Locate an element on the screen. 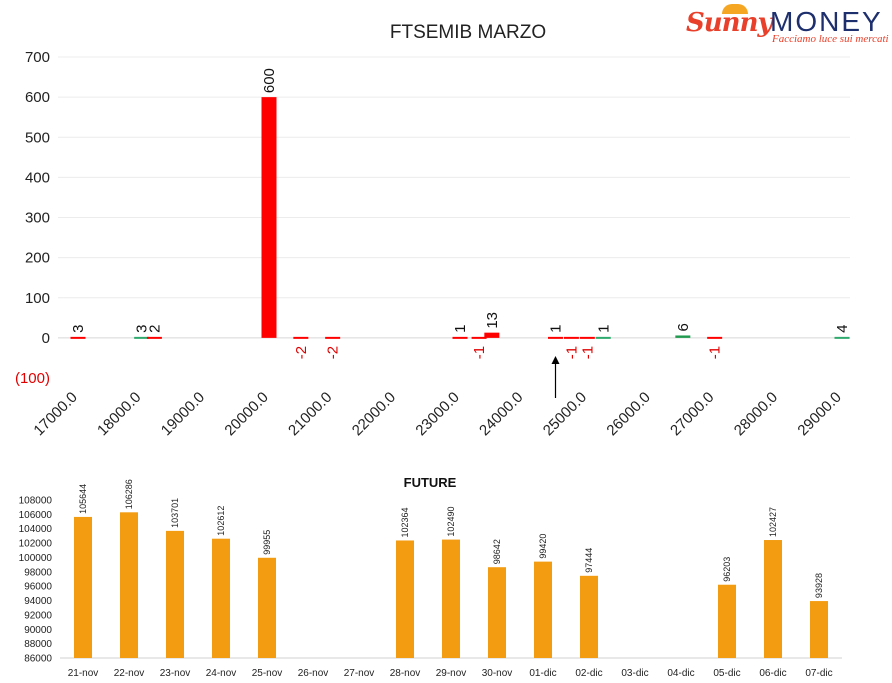 Image resolution: width=892 pixels, height=683 pixels. data-label: 13 is located at coordinates (492, 320).